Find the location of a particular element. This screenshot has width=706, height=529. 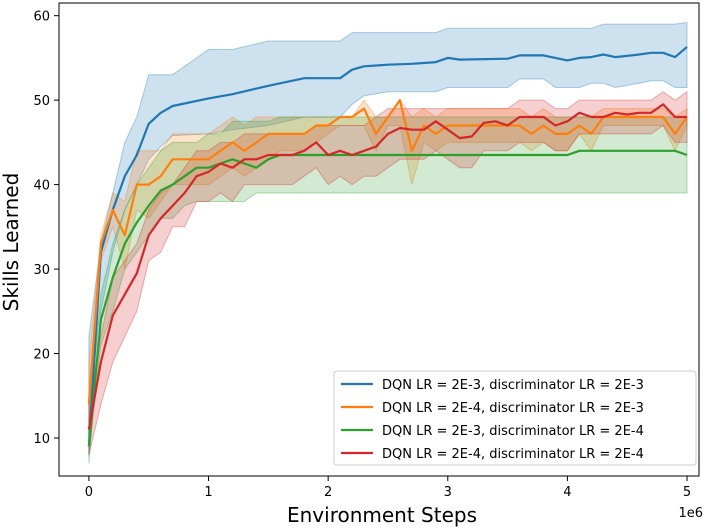

y-axis-ticks: 10 20 30 40 50 60 is located at coordinates (46, 228).